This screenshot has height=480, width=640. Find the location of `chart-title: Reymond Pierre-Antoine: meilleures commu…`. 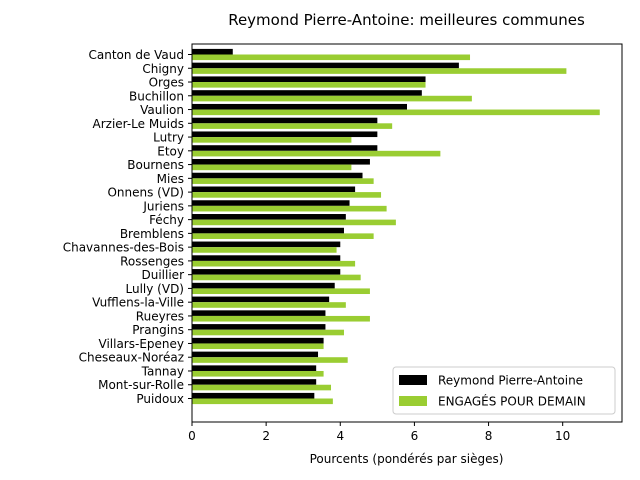

chart-title: Reymond Pierre-Antoine: meilleures commu… is located at coordinates (406, 20).